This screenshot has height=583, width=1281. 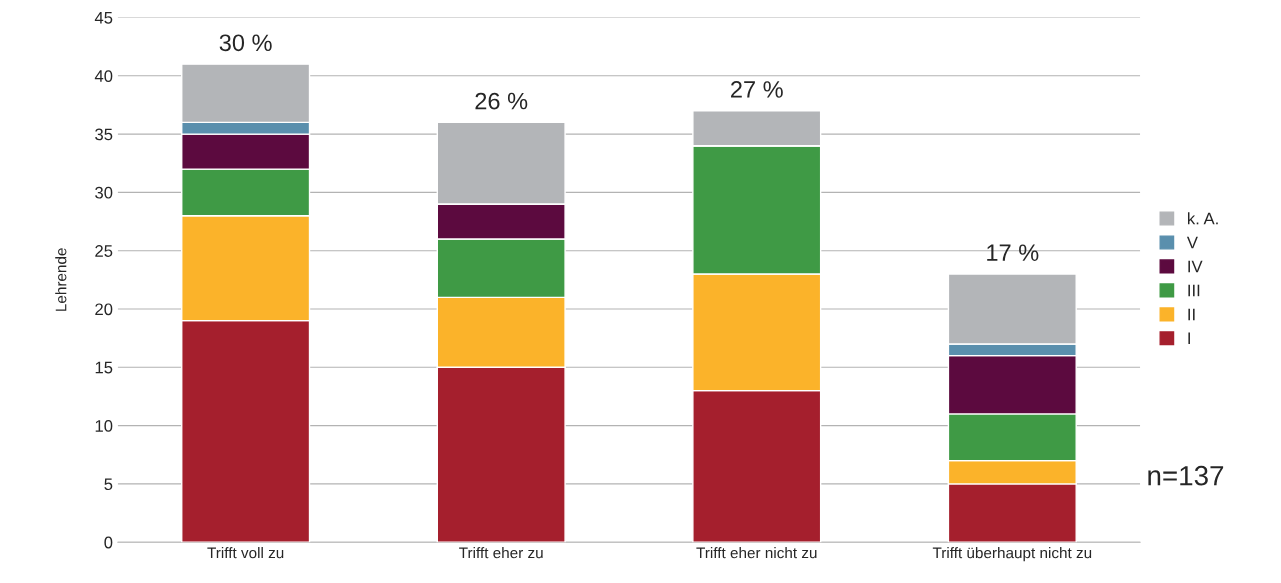 I want to click on legend-label: k. A., so click(x=1202, y=218).